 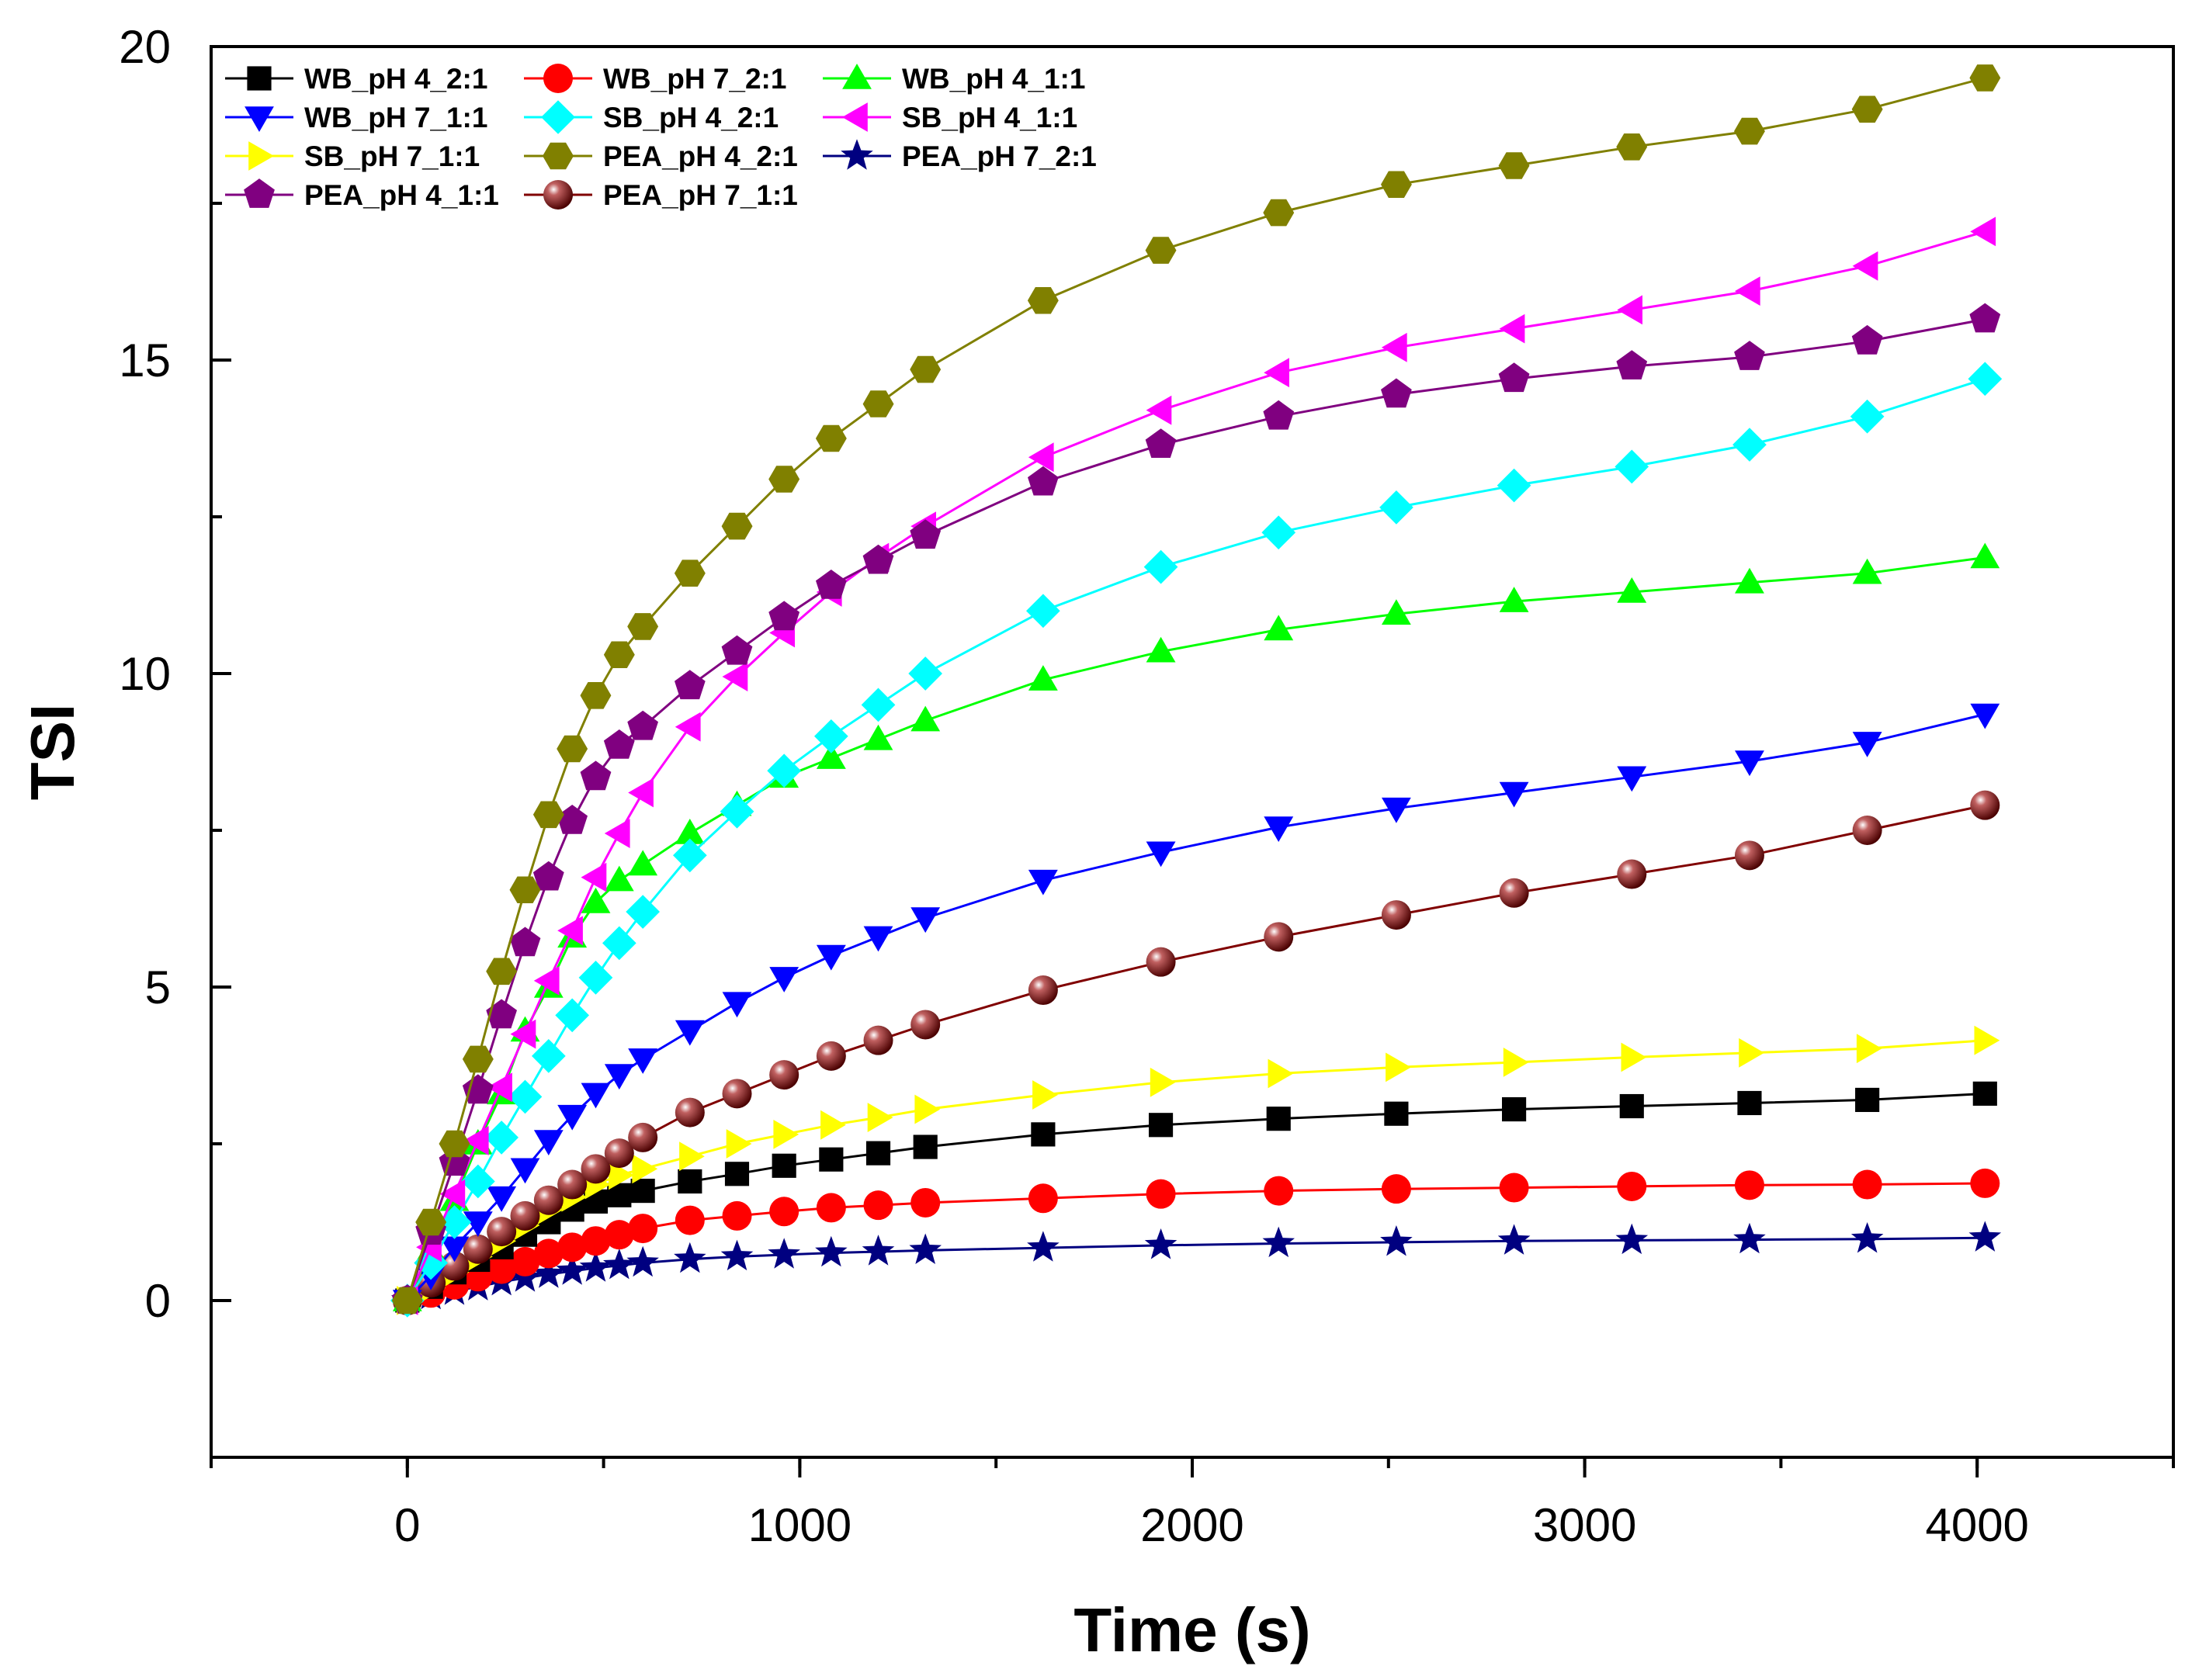 What do you see at coordinates (999, 156) in the screenshot?
I see `legend-label: PEA_pH 7_2:1` at bounding box center [999, 156].